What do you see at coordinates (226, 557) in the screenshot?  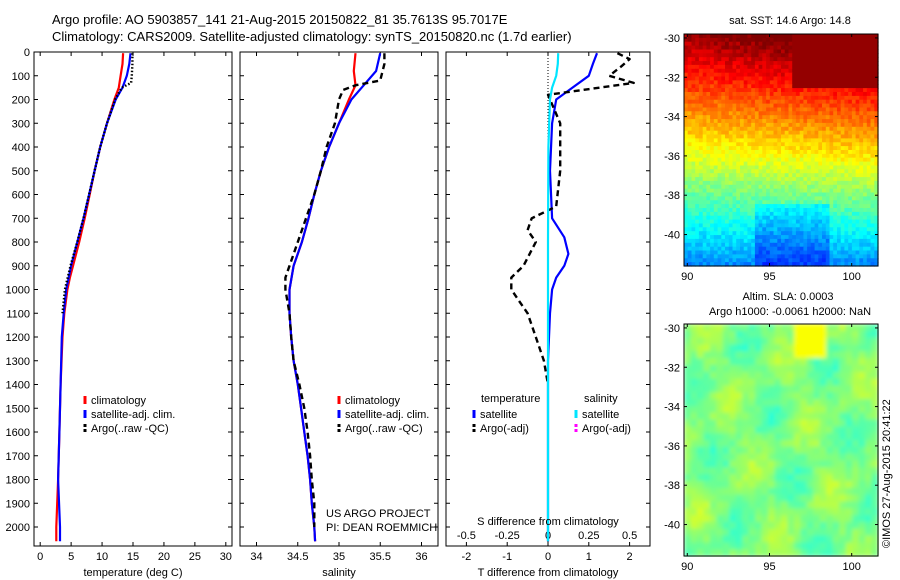 I see `x-tick-label: 30` at bounding box center [226, 557].